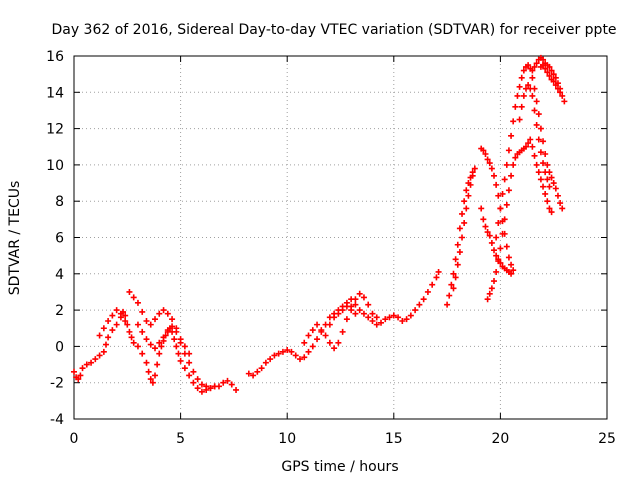 This screenshot has width=640, height=480. What do you see at coordinates (15, 238) in the screenshot?
I see `y-axis-title: SDTVAR / TECUs` at bounding box center [15, 238].